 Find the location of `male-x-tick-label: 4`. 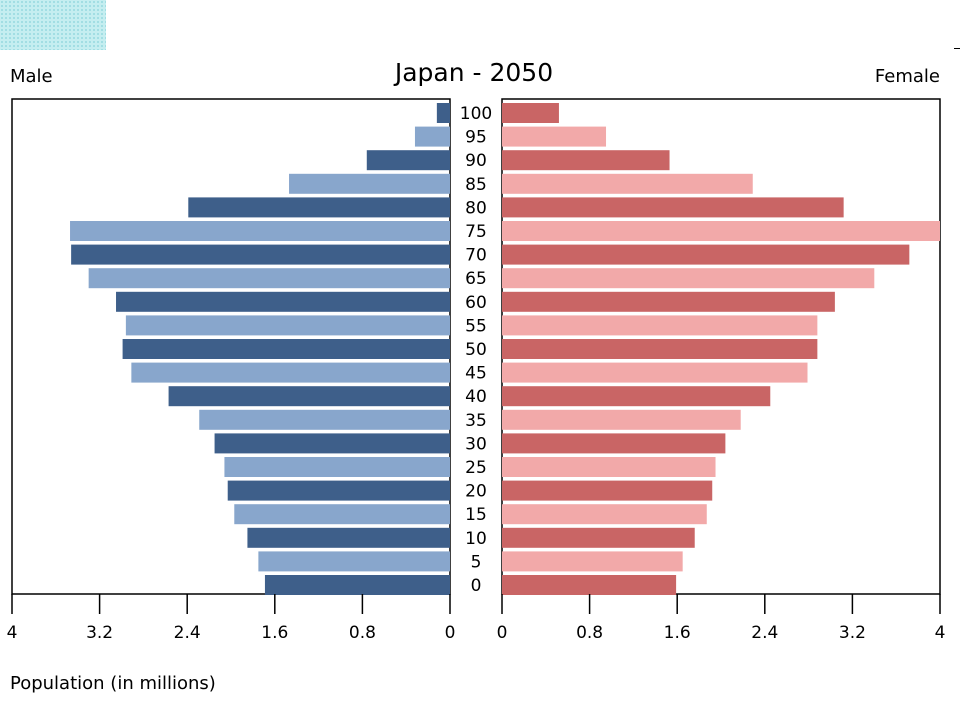

male-x-tick-label: 4 is located at coordinates (12, 633).